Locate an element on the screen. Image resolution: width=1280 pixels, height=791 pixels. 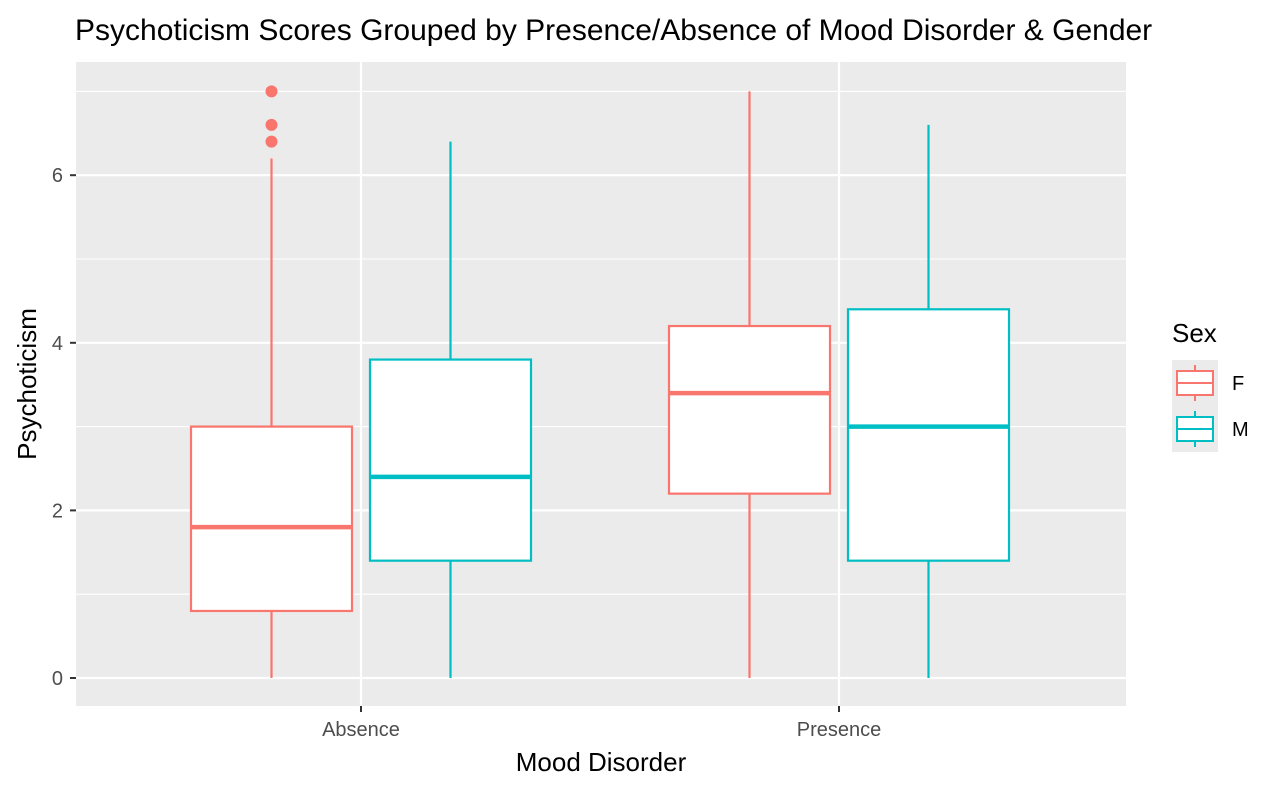
x-axis: Absence Presence is located at coordinates (601, 723).